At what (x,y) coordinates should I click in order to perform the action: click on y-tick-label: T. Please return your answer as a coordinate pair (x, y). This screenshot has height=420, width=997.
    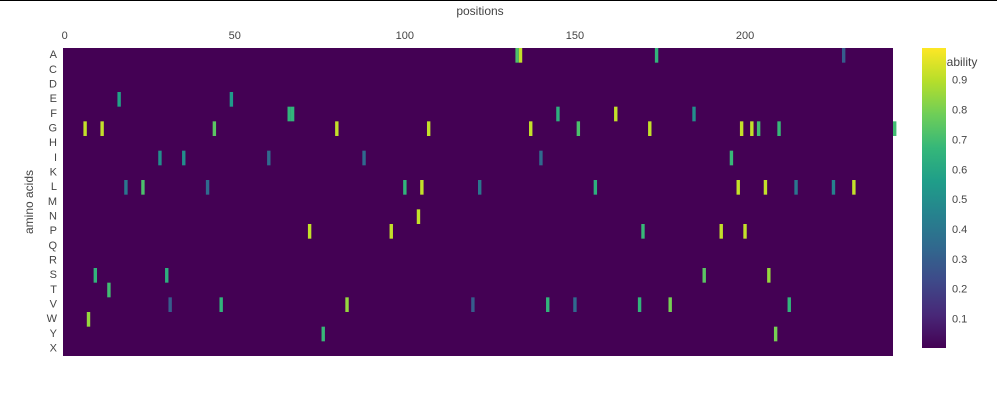
    Looking at the image, I should click on (53, 290).